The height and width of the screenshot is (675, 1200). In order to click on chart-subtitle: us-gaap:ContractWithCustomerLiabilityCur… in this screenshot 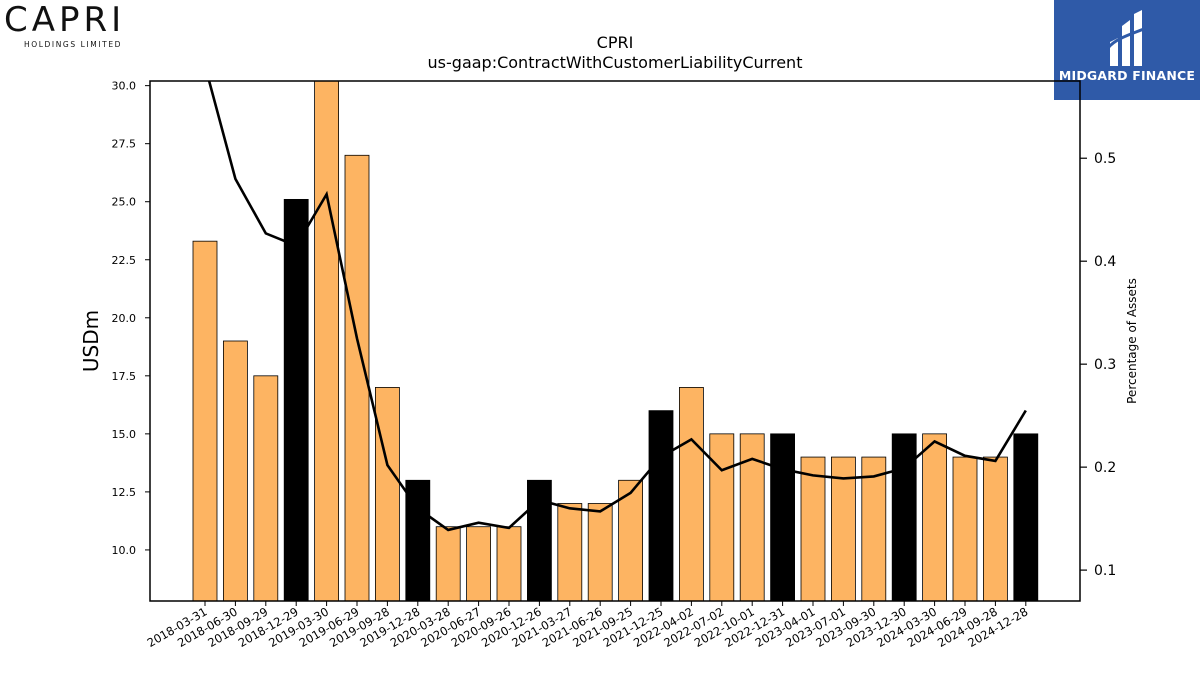, I will do `click(615, 62)`.